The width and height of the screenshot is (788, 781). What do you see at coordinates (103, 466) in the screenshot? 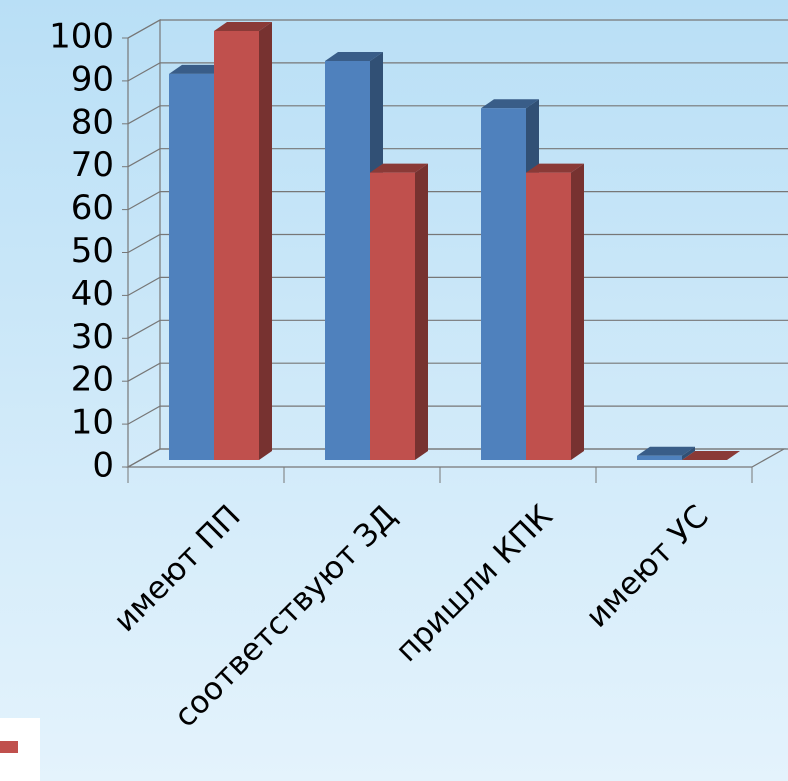
I see `y-tick-label: 0` at bounding box center [103, 466].